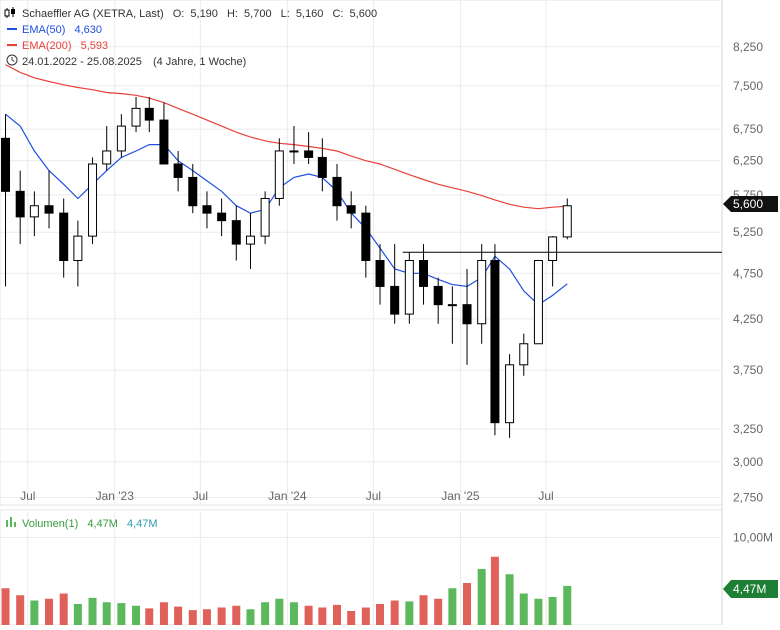 The width and height of the screenshot is (780, 630). Describe the element at coordinates (748, 86) in the screenshot. I see `price-tick-label: 7,500` at that location.